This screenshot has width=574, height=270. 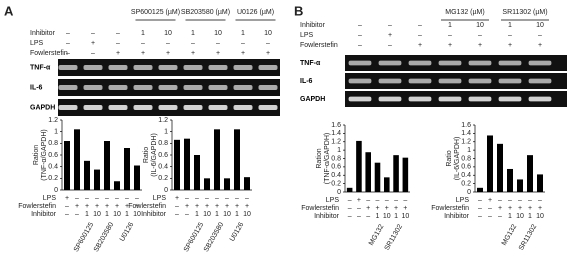 What do you see at coordinates (466, 133) in the screenshot?
I see `y-tick-label: 1.4` at bounding box center [466, 133].